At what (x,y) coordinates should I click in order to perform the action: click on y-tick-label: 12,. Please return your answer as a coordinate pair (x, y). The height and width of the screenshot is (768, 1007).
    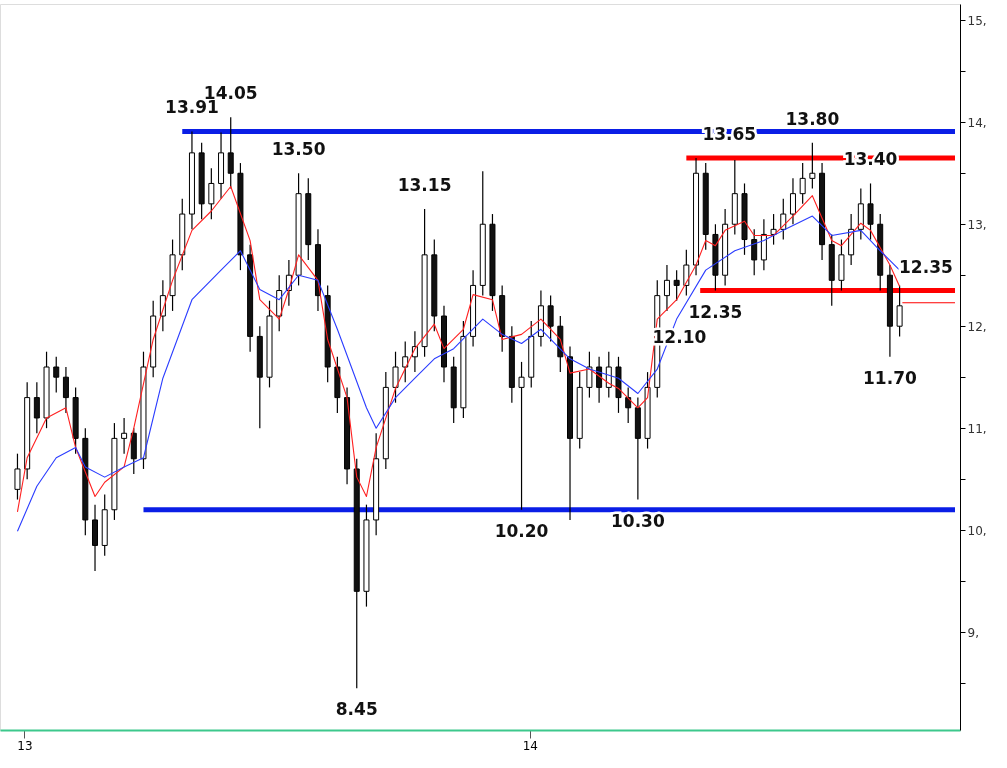
    Looking at the image, I should click on (977, 326).